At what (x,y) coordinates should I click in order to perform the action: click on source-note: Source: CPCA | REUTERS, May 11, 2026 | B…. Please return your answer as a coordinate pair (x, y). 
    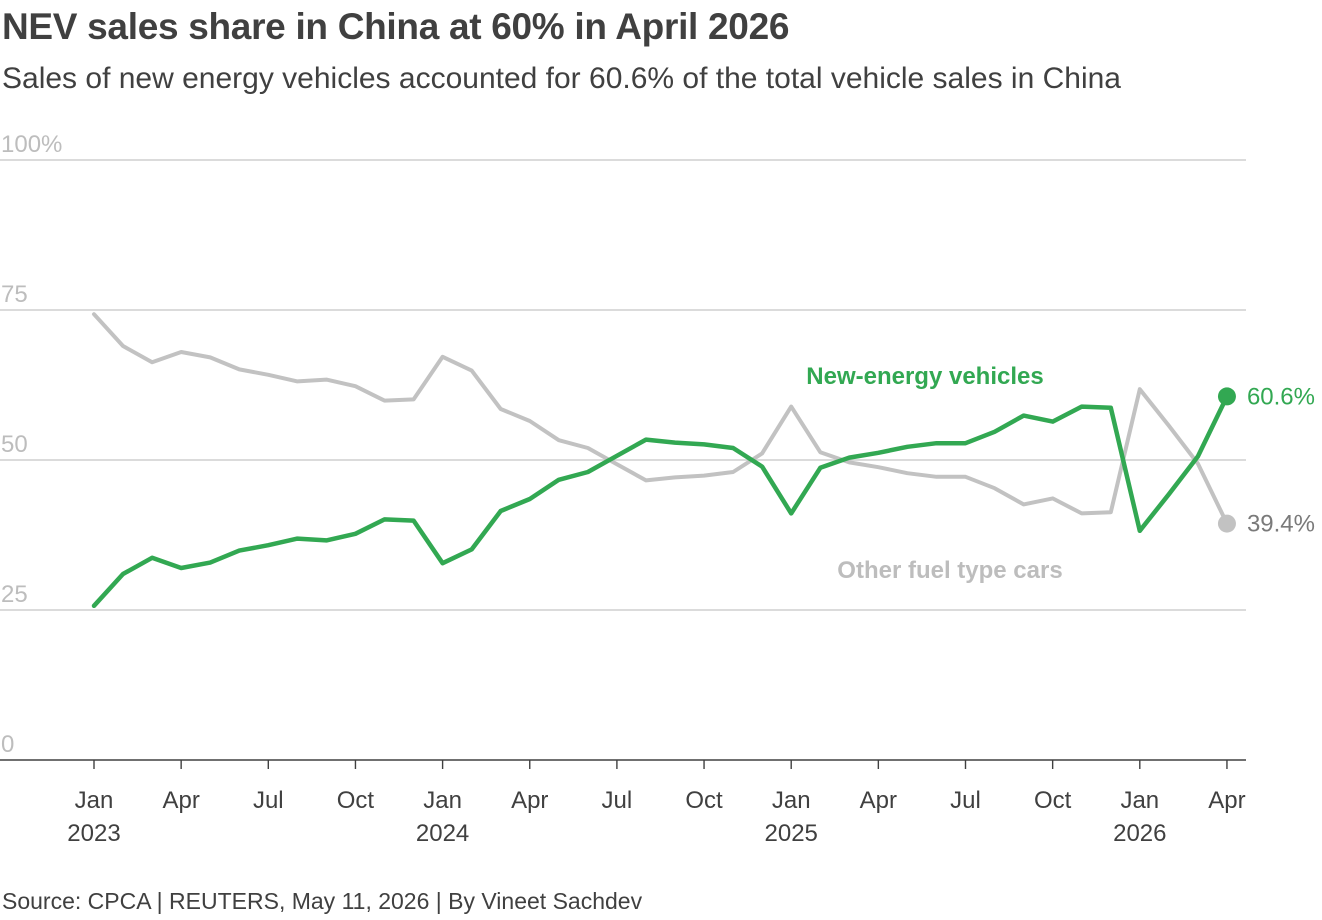
    Looking at the image, I should click on (322, 901).